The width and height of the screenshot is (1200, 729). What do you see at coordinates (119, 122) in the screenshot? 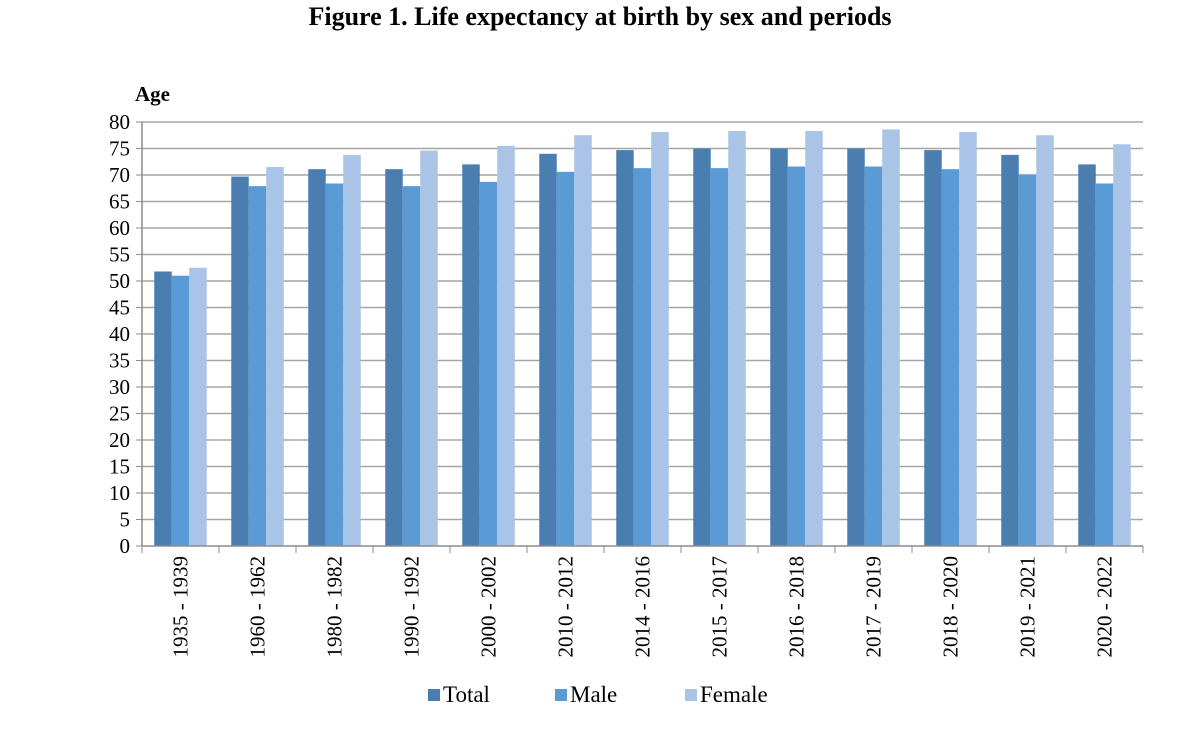
I see `y-tick-label: 80` at bounding box center [119, 122].